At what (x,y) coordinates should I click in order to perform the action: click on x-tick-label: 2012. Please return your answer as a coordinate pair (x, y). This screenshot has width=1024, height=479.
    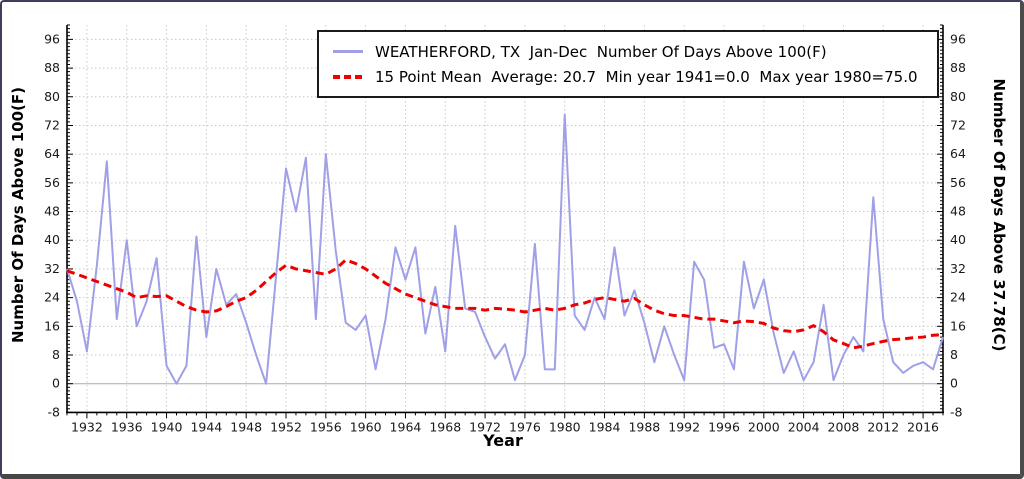
    Looking at the image, I should click on (883, 426).